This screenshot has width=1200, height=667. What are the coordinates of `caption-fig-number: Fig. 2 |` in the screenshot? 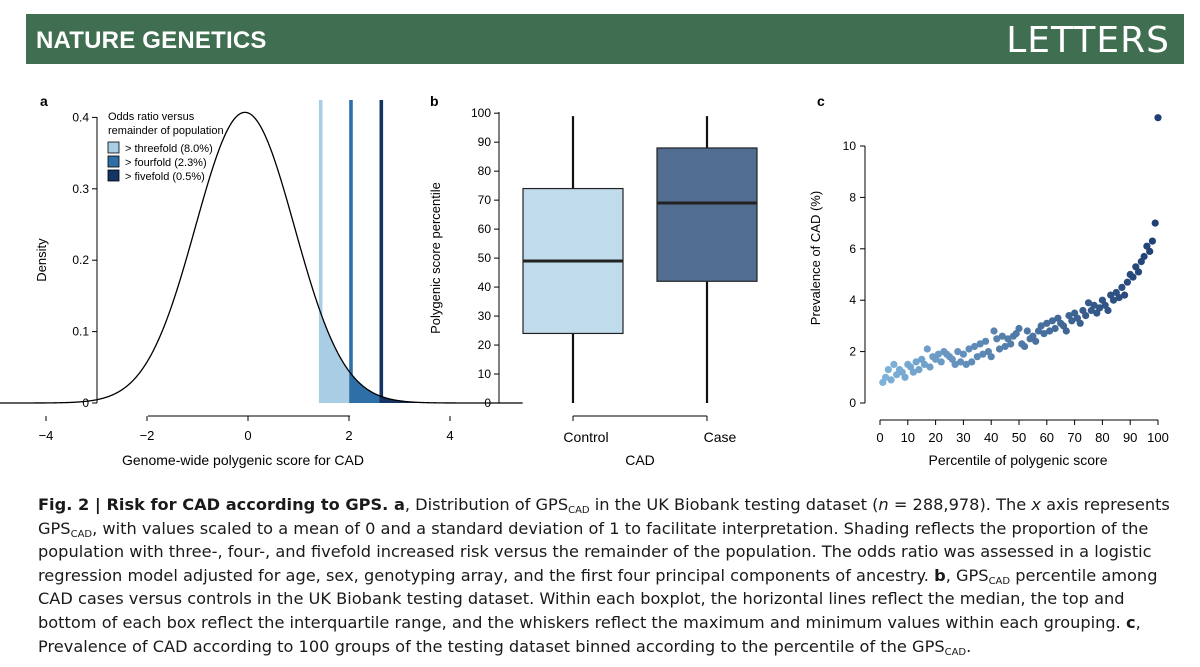 It's located at (72, 504).